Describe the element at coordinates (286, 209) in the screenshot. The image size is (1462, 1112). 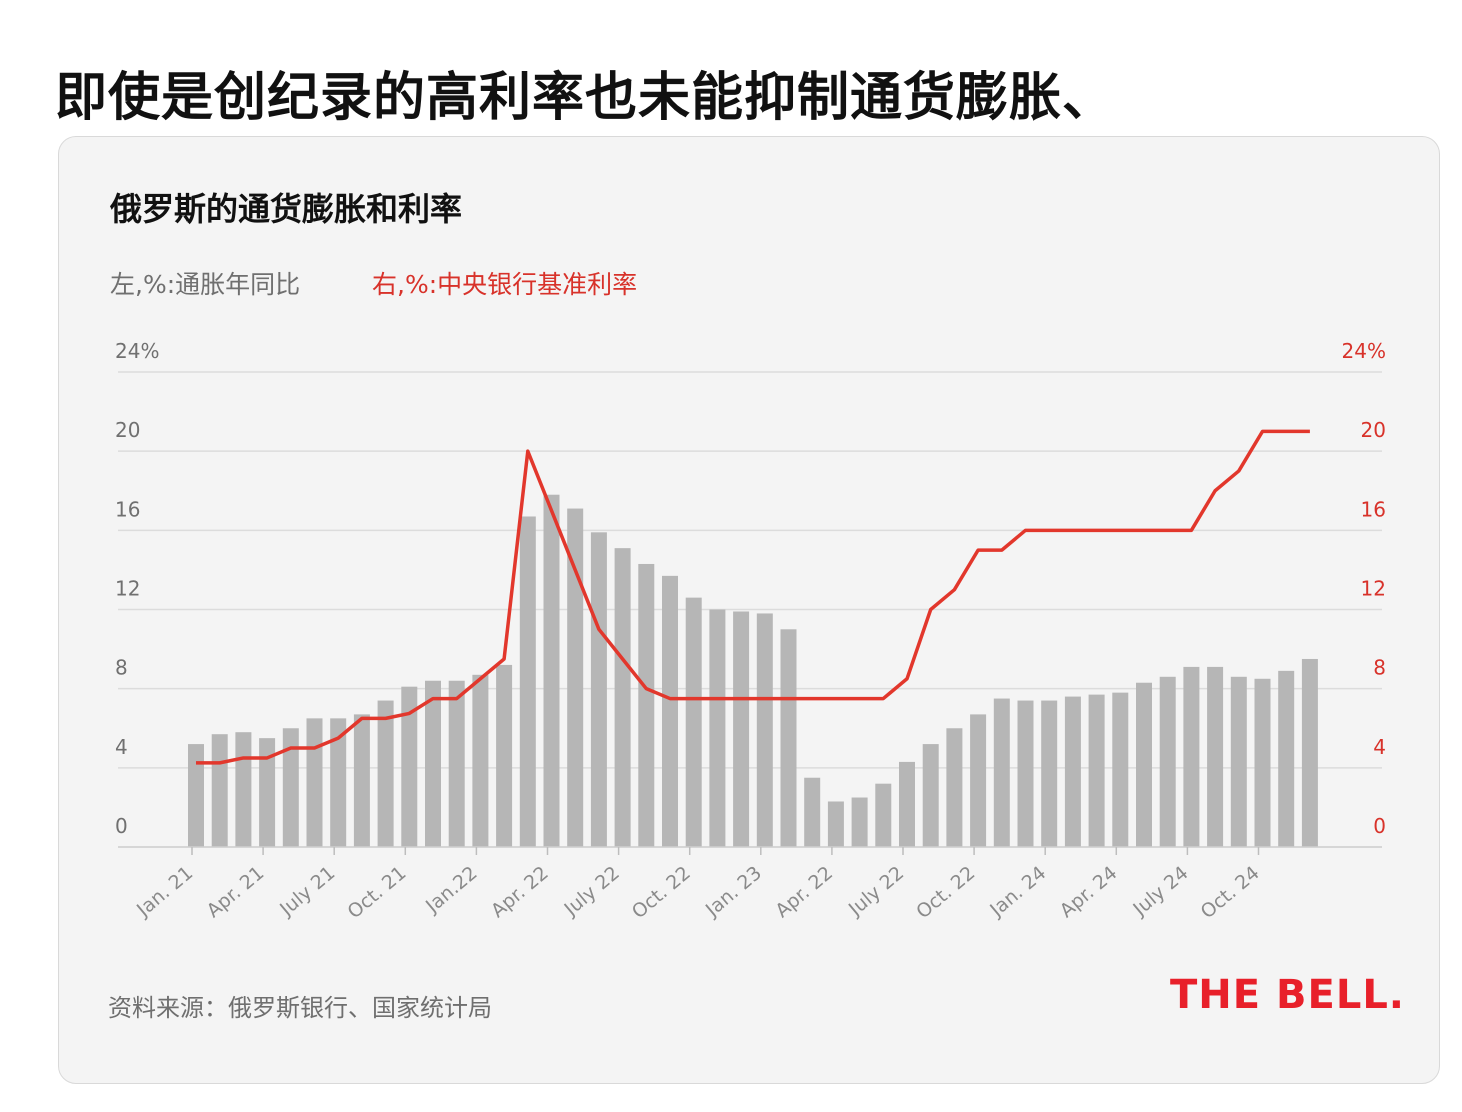
I see `chart-title: 俄罗斯的通货膨胀和利率` at that location.